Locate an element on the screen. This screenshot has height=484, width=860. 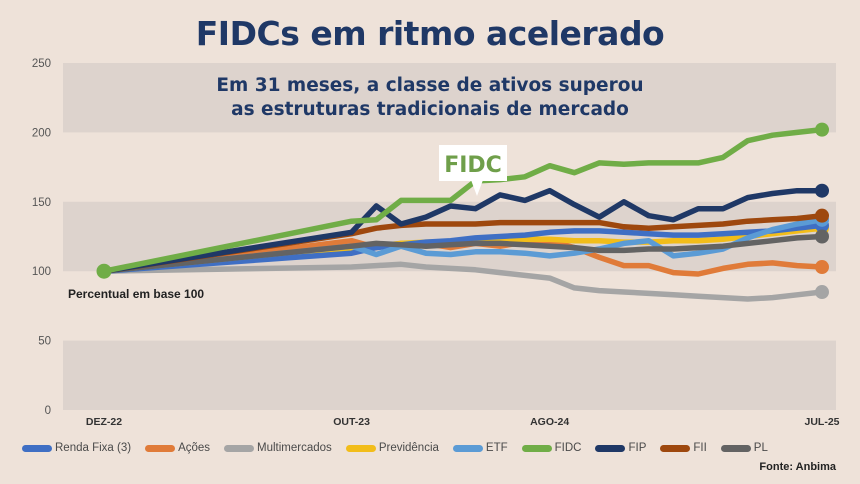
legend-item: PL is located at coordinates (744, 448).